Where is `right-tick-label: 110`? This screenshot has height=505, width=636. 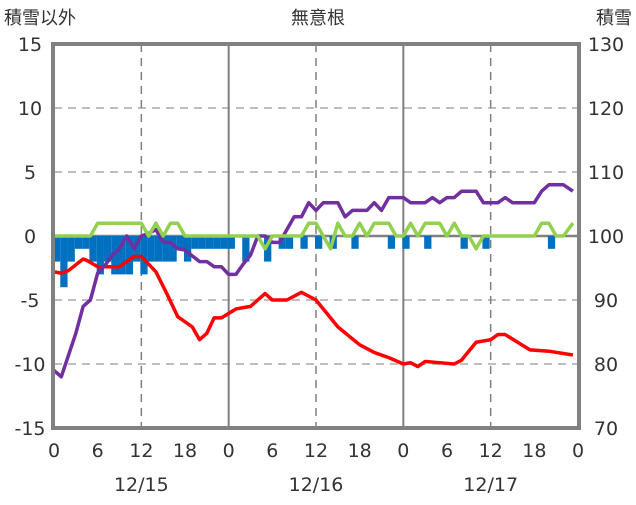 right-tick-label: 110 is located at coordinates (606, 173).